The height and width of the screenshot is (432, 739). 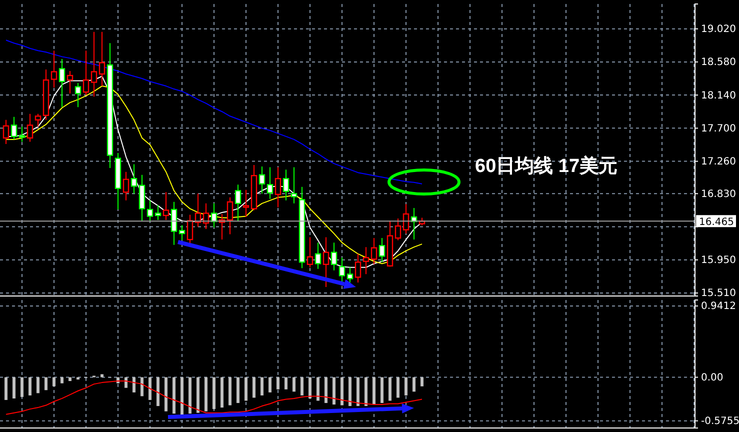 What do you see at coordinates (720, 422) in the screenshot?
I see `y-tick-label: -0.5755` at bounding box center [720, 422].